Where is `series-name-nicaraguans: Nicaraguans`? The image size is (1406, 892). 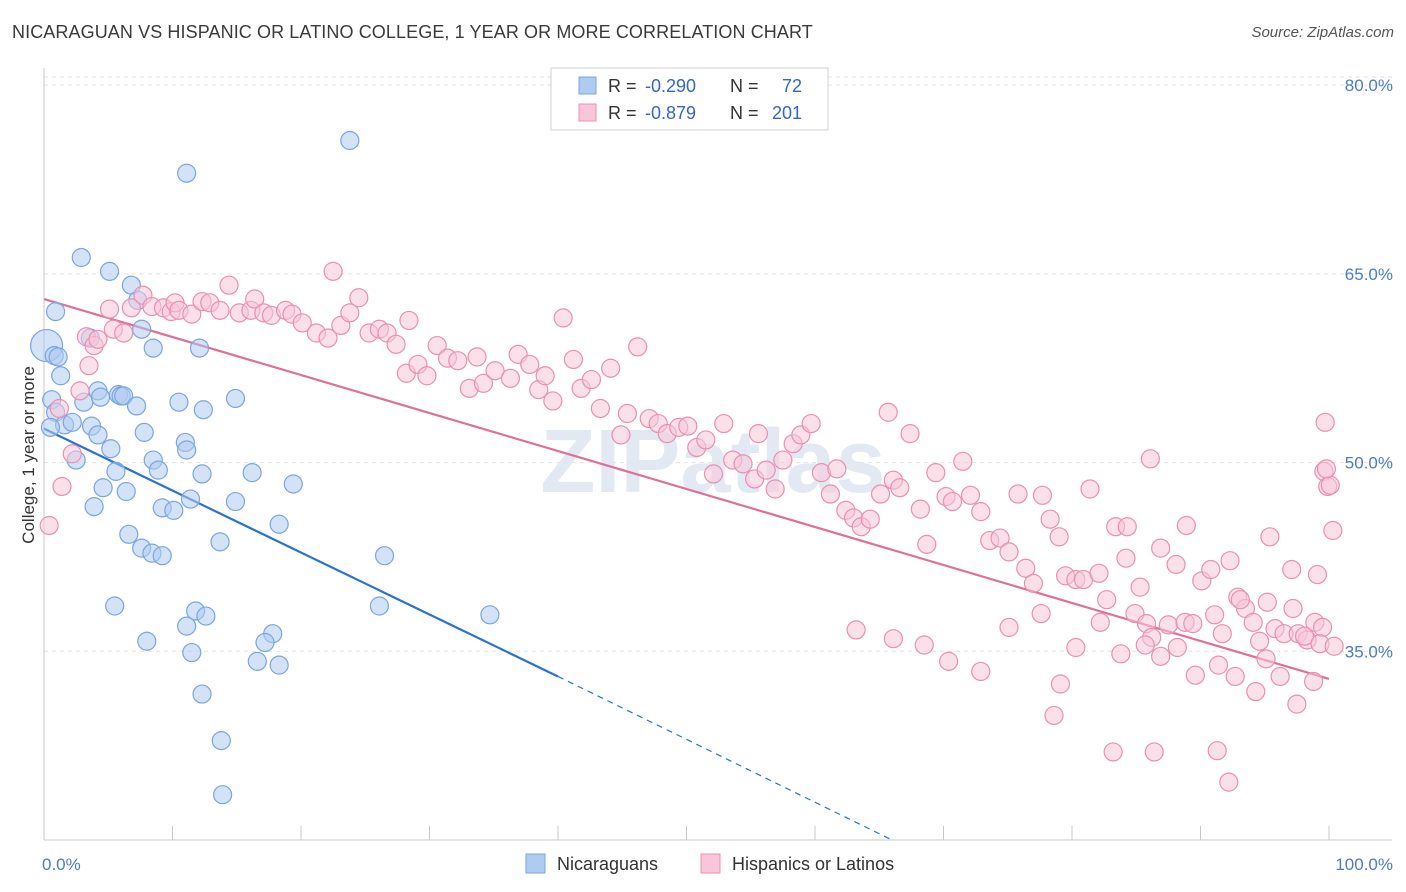 series-name-nicaraguans: Nicaraguans is located at coordinates (607, 864).